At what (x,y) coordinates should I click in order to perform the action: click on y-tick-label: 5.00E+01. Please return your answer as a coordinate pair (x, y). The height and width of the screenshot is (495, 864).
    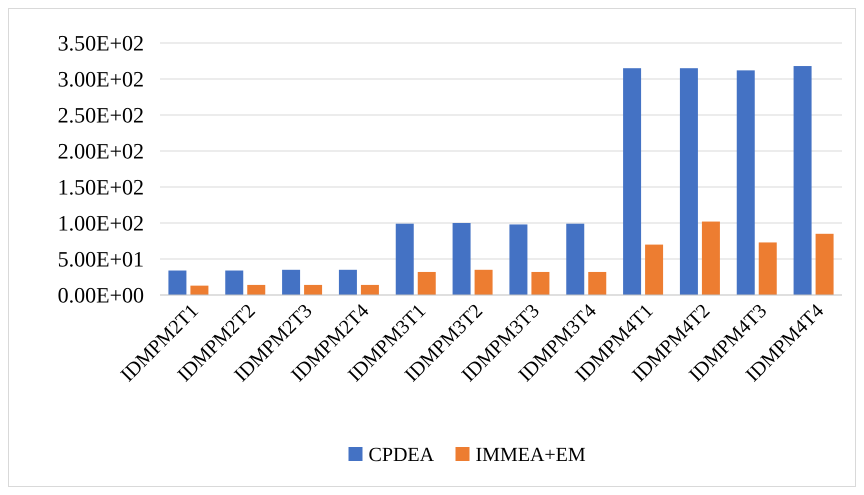
    Looking at the image, I should click on (101, 259).